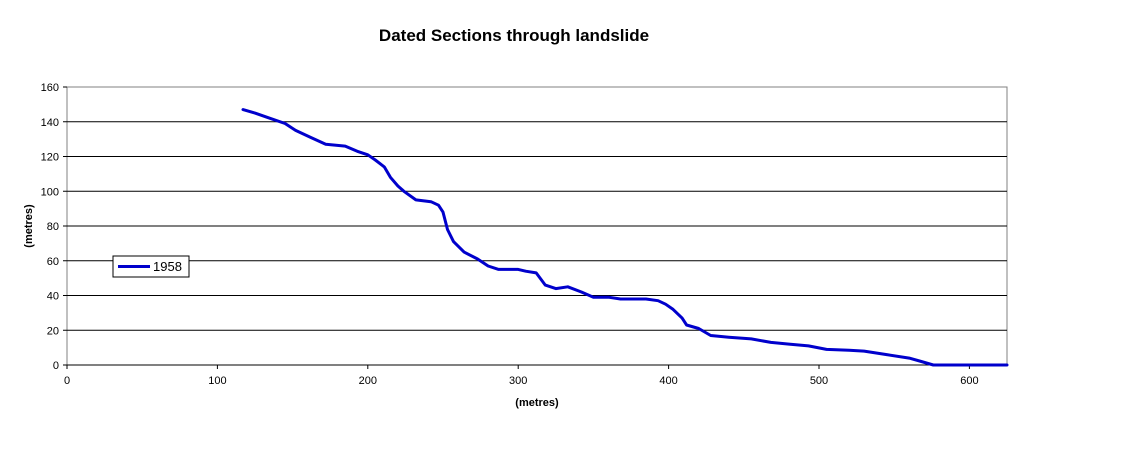  What do you see at coordinates (969, 381) in the screenshot?
I see `x-tick-label: 600` at bounding box center [969, 381].